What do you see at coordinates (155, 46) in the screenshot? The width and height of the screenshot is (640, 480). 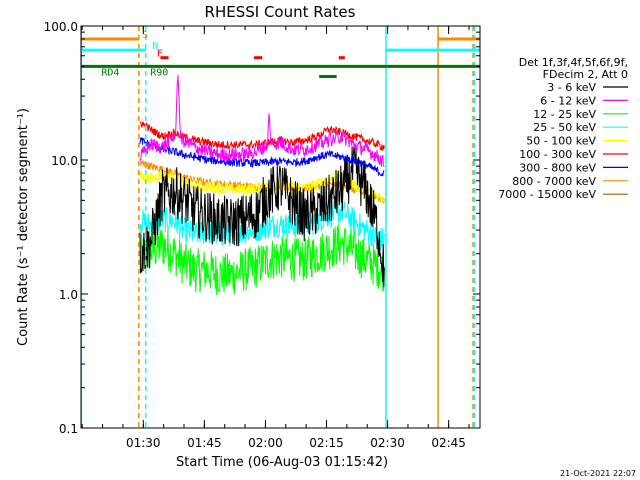 I see `flag-label-n: N` at bounding box center [155, 46].